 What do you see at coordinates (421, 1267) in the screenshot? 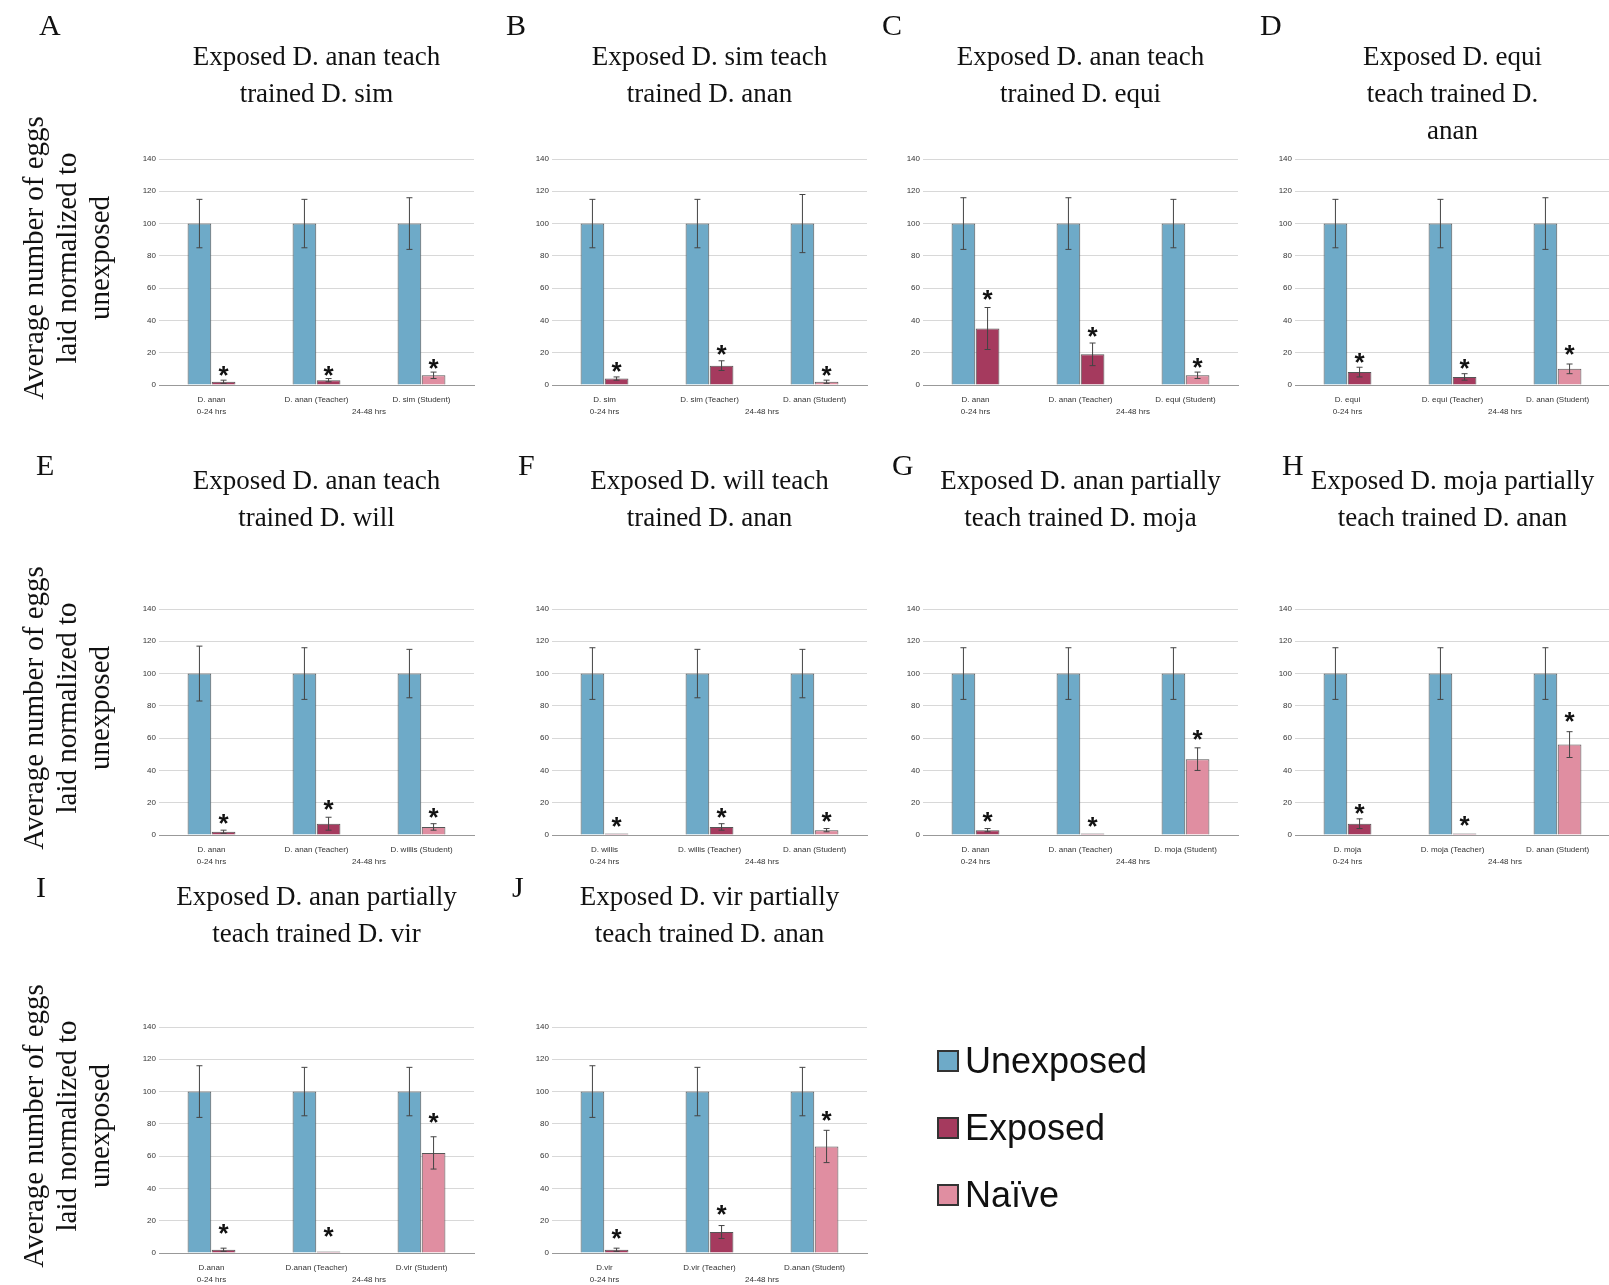
I see `x-tick-label: D.vir (Student)` at bounding box center [421, 1267].